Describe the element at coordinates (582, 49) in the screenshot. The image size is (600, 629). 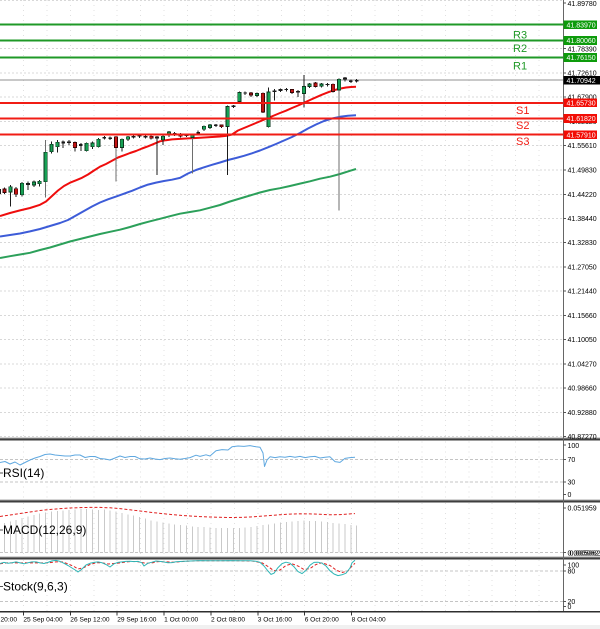
I see `svg-text: 41.78390` at that location.